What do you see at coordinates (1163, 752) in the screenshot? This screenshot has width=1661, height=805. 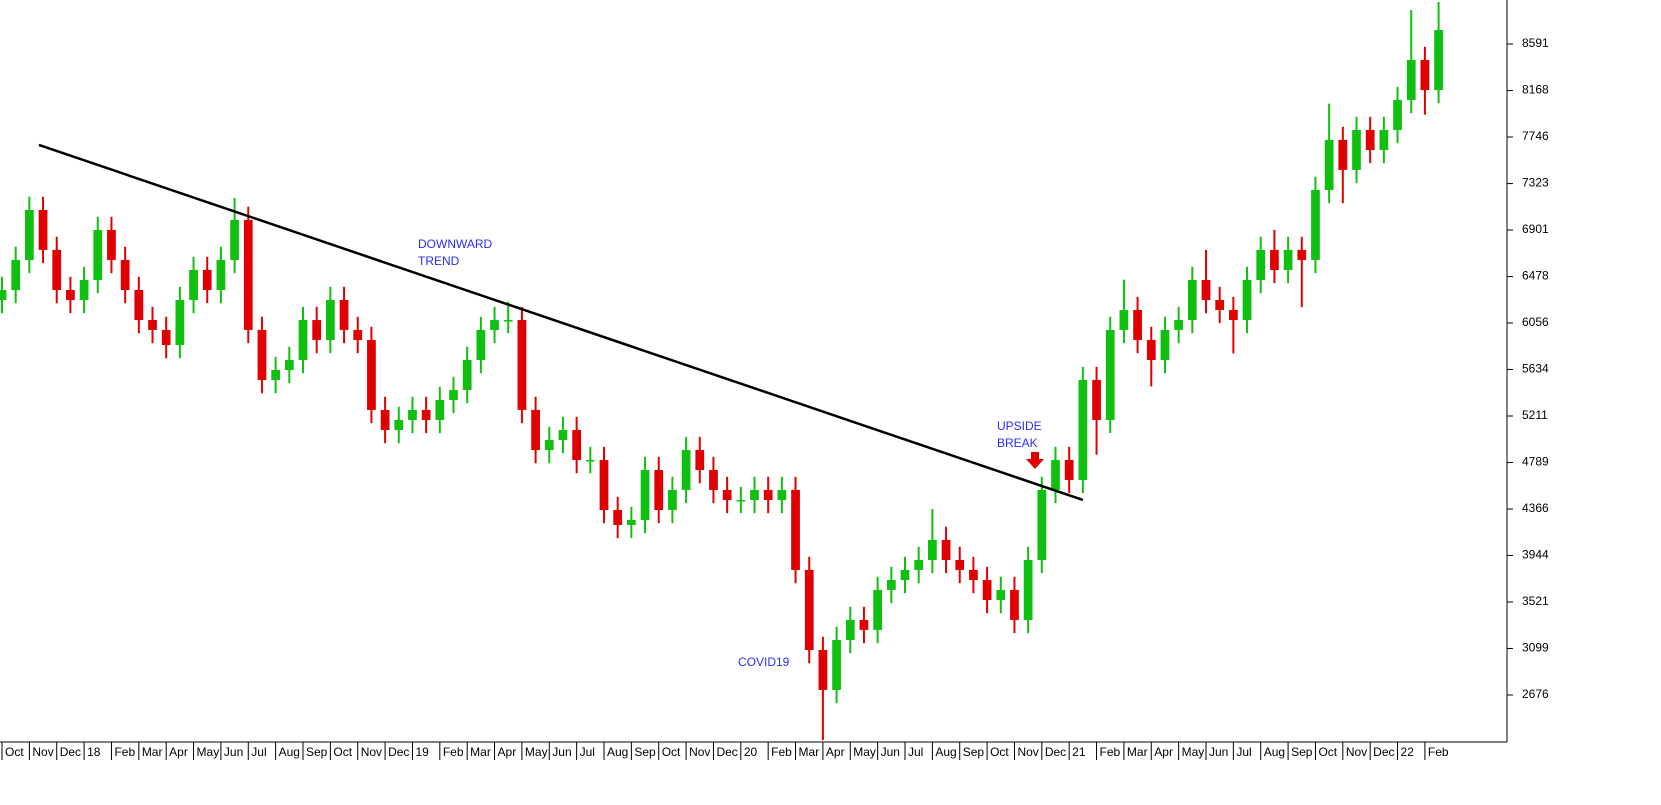 I see `x-tick-label: Apr` at bounding box center [1163, 752].